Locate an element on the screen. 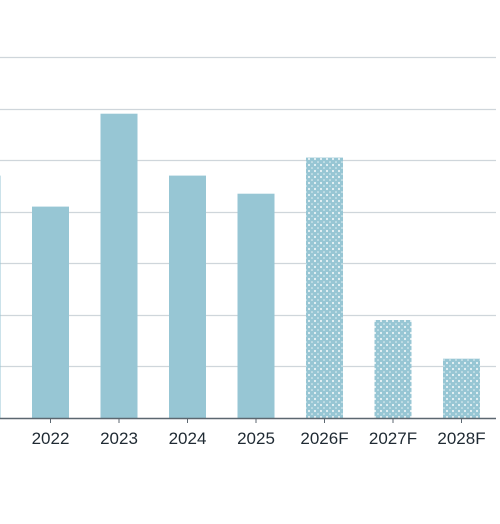 The image size is (500, 524). x-axis-tick-labels: 2022 2023 2024 2025 2026F 2027F 2028F is located at coordinates (259, 433).